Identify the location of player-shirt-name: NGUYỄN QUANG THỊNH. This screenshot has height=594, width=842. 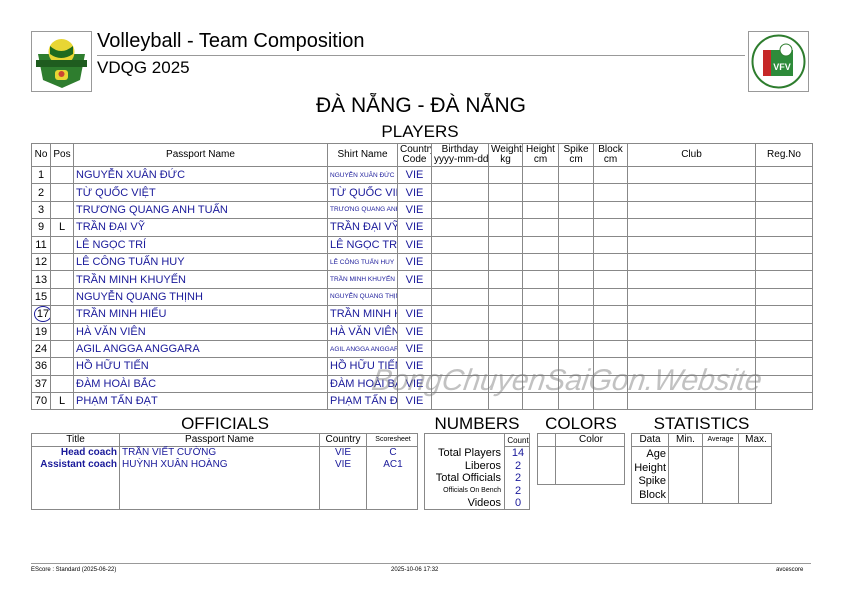
(362, 297).